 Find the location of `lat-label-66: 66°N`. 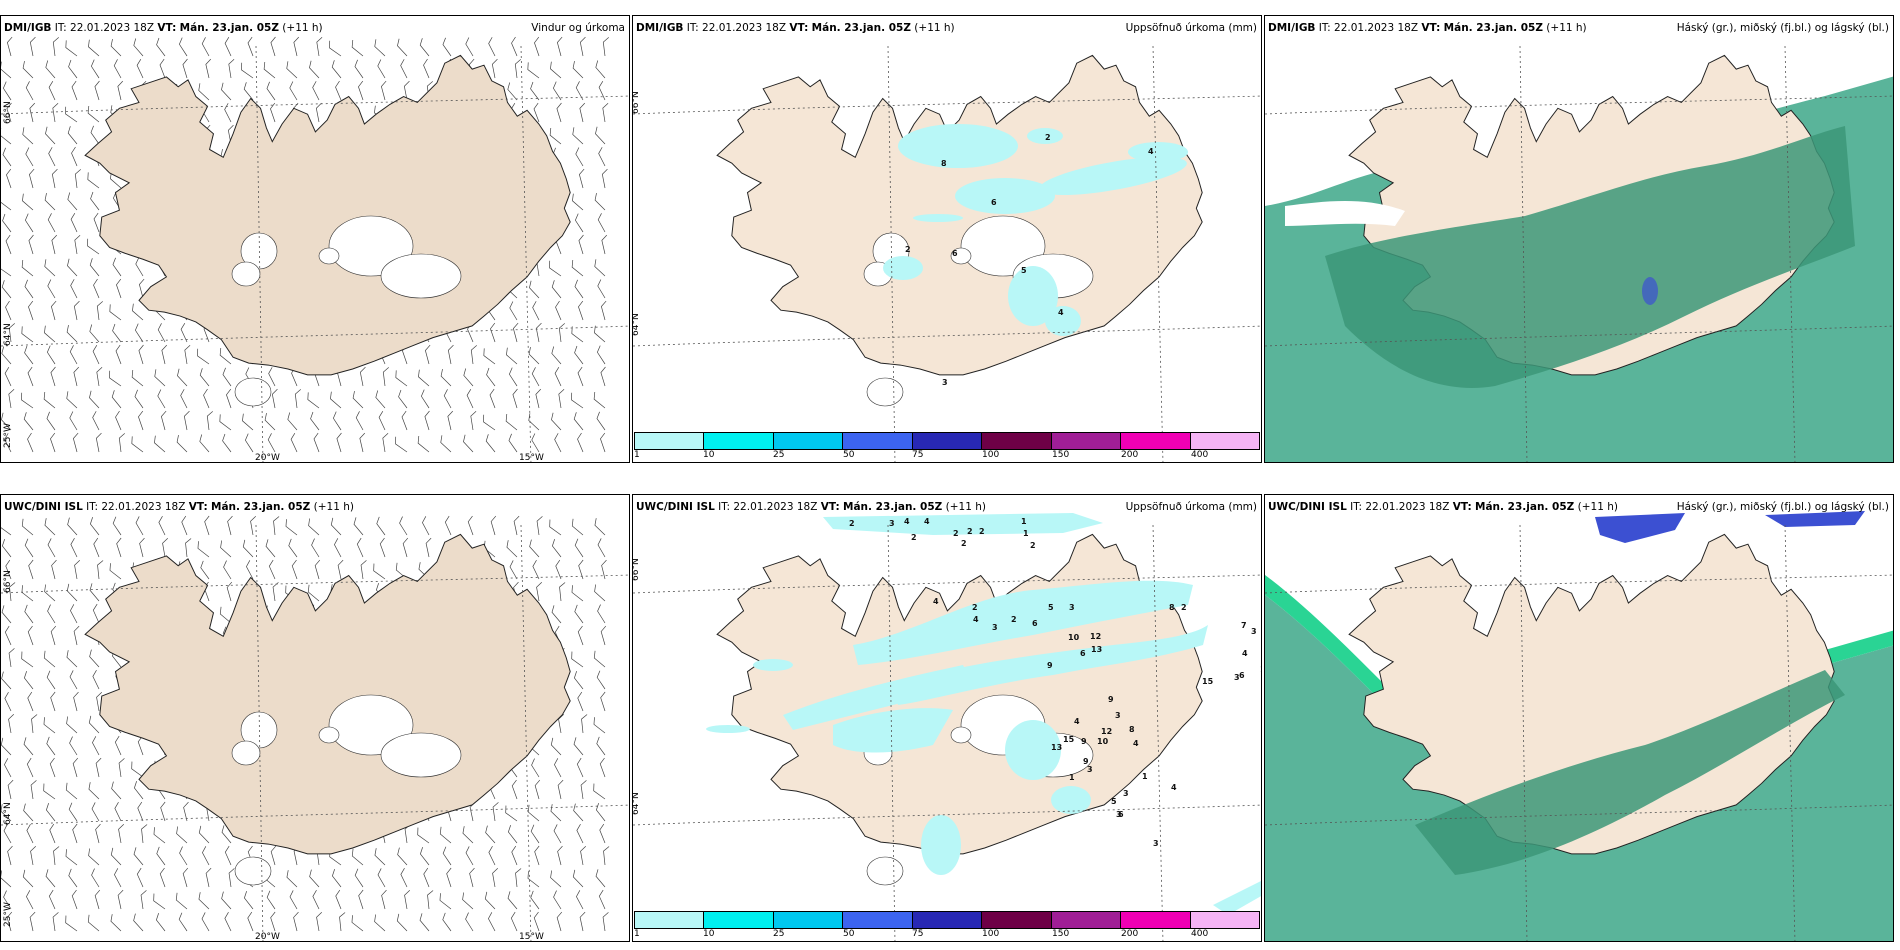

lat-label-66: 66°N is located at coordinates (636, 569).